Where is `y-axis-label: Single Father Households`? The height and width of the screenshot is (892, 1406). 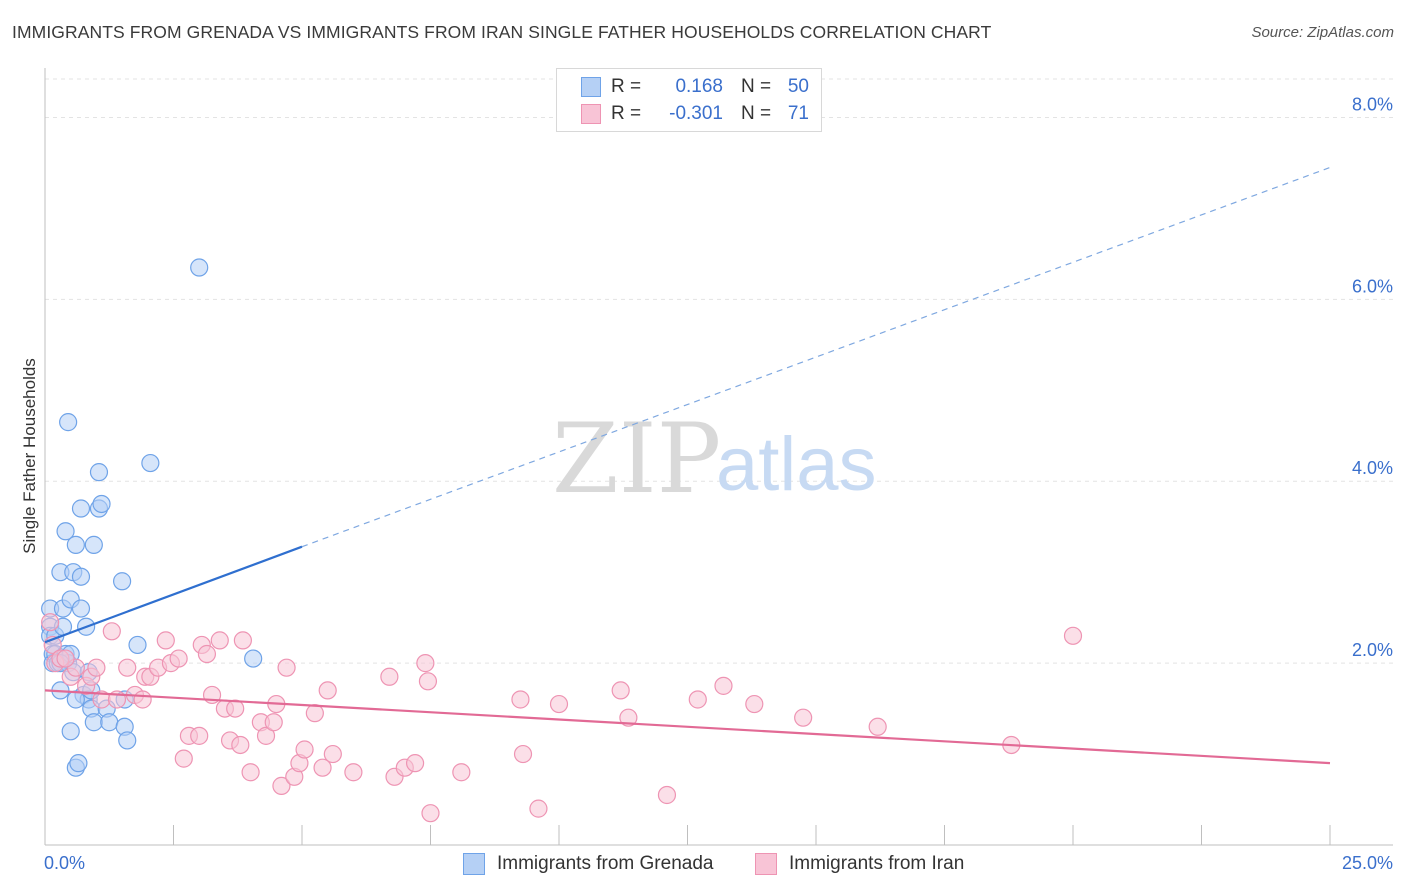
y-axis-label: Single Father Households is located at coordinates (29, 456).